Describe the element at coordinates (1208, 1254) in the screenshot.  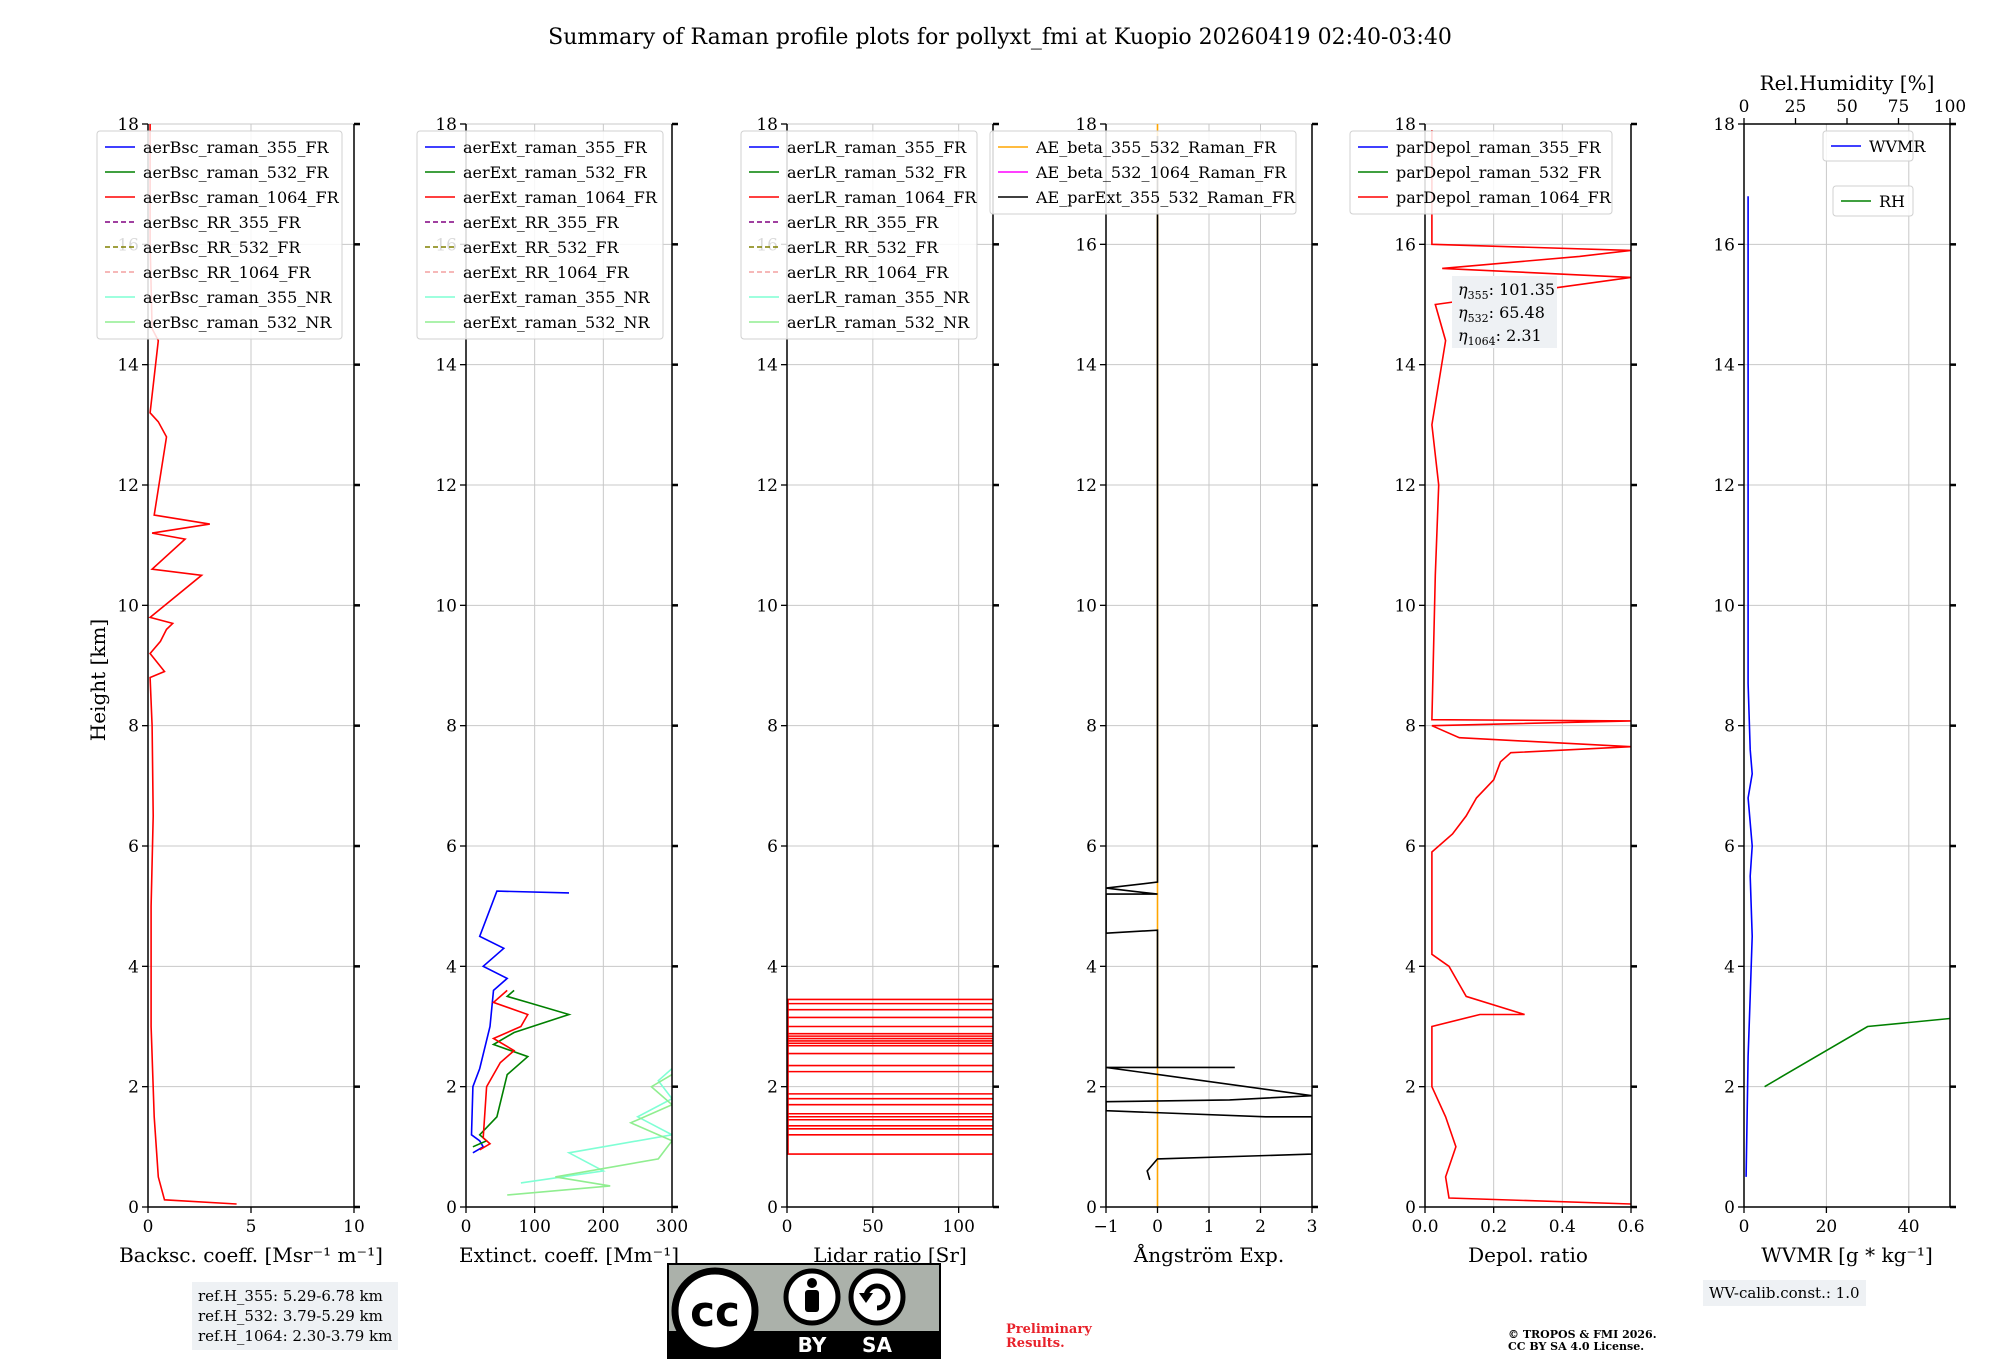
I see `x-axis-label: Ångström Exp.` at that location.